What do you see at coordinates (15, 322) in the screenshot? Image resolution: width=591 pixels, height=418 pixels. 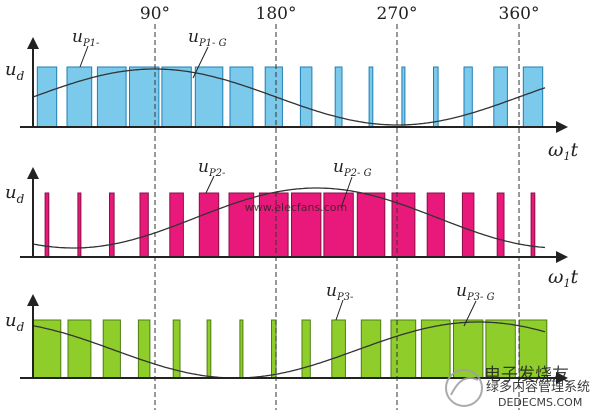 I see `y-axis-label-3: ud` at bounding box center [15, 322].